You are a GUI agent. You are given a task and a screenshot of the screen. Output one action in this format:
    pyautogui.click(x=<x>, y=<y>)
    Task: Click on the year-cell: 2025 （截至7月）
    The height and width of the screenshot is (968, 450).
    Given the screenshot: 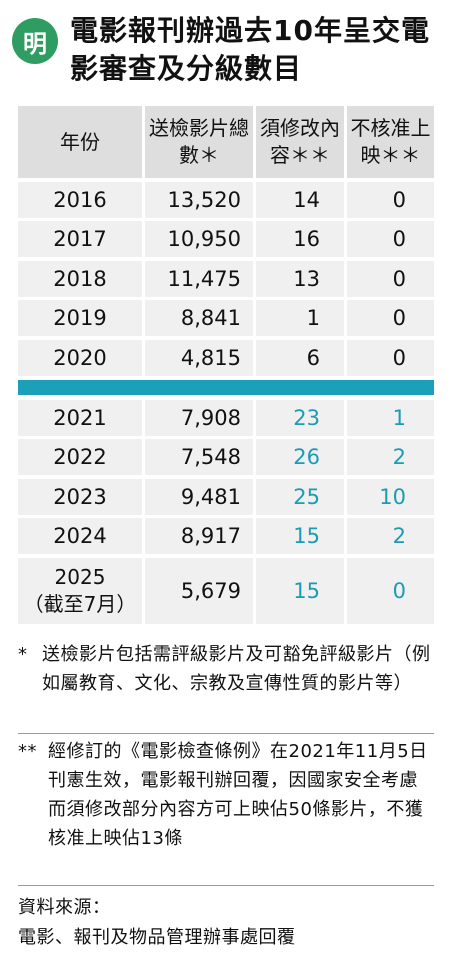 What is the action you would take?
    pyautogui.click(x=80, y=590)
    